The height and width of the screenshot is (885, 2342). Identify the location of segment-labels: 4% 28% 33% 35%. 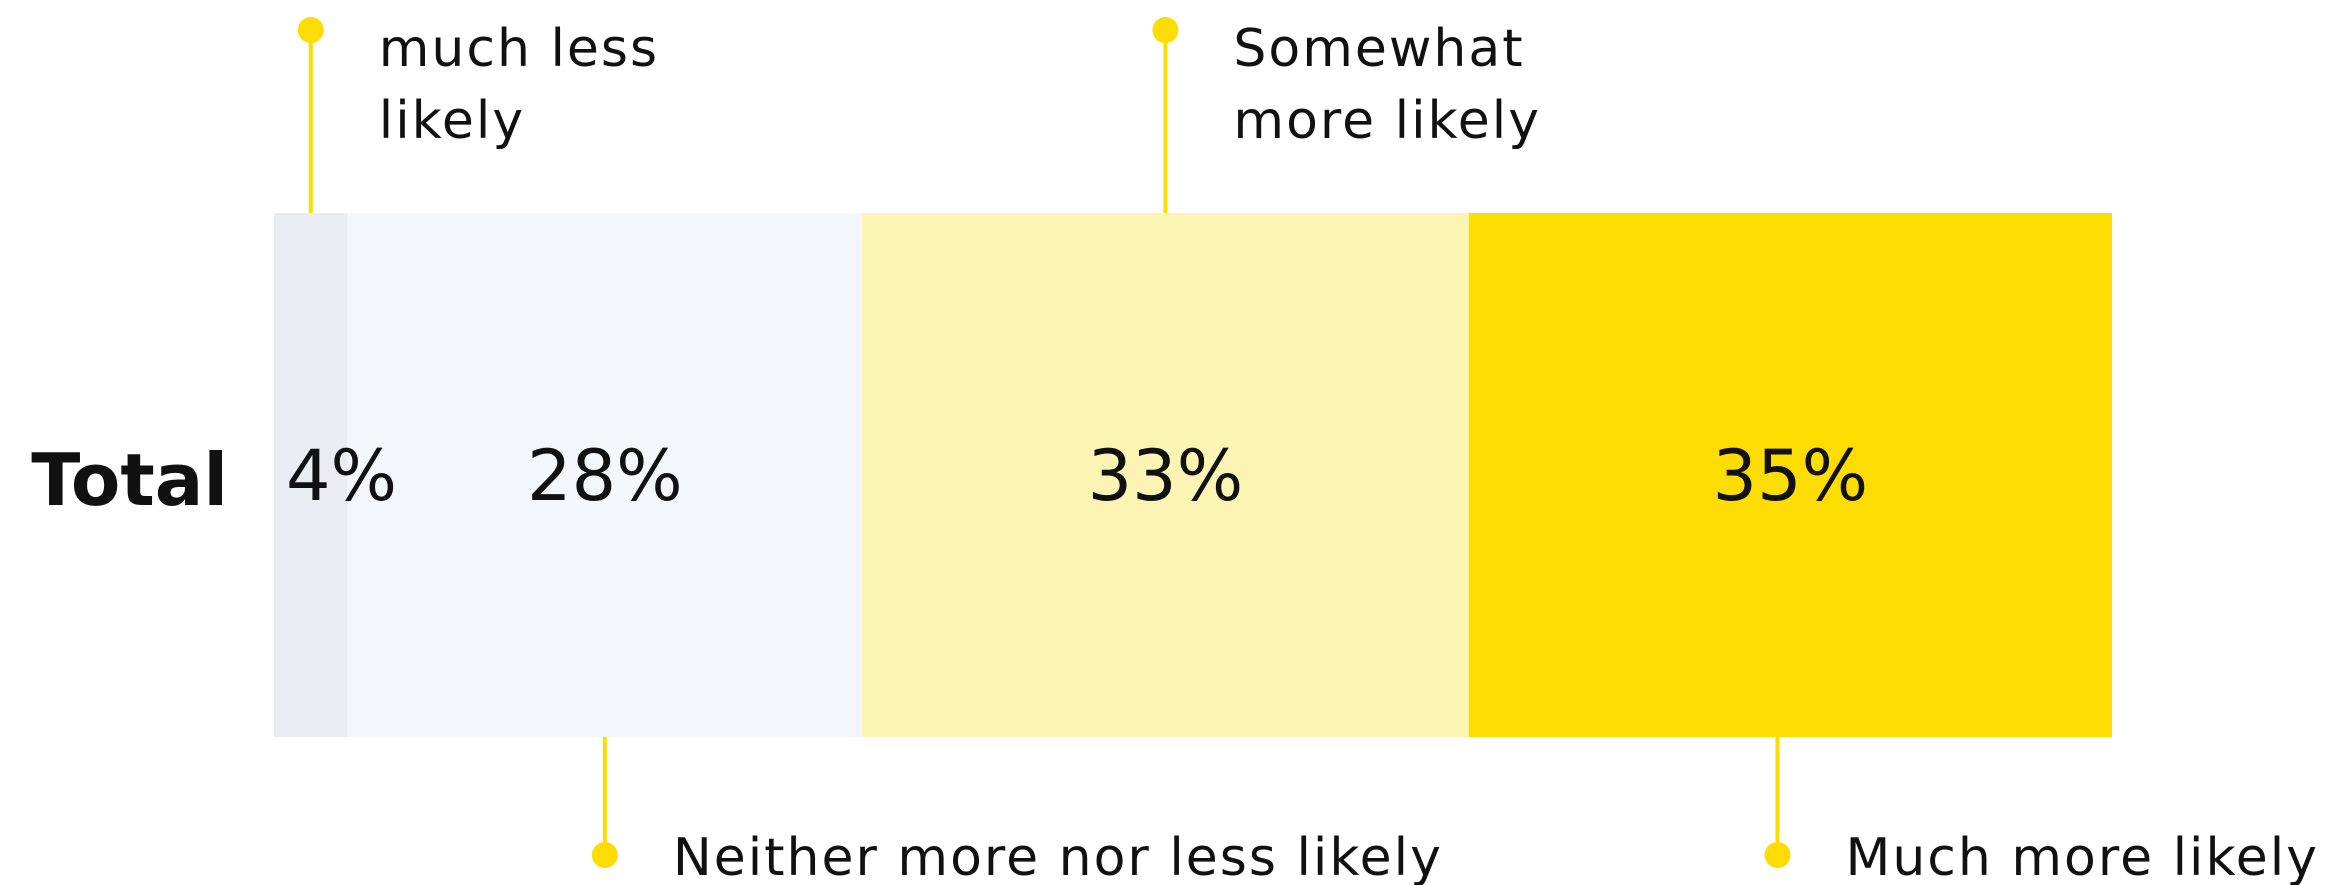
(1077, 476).